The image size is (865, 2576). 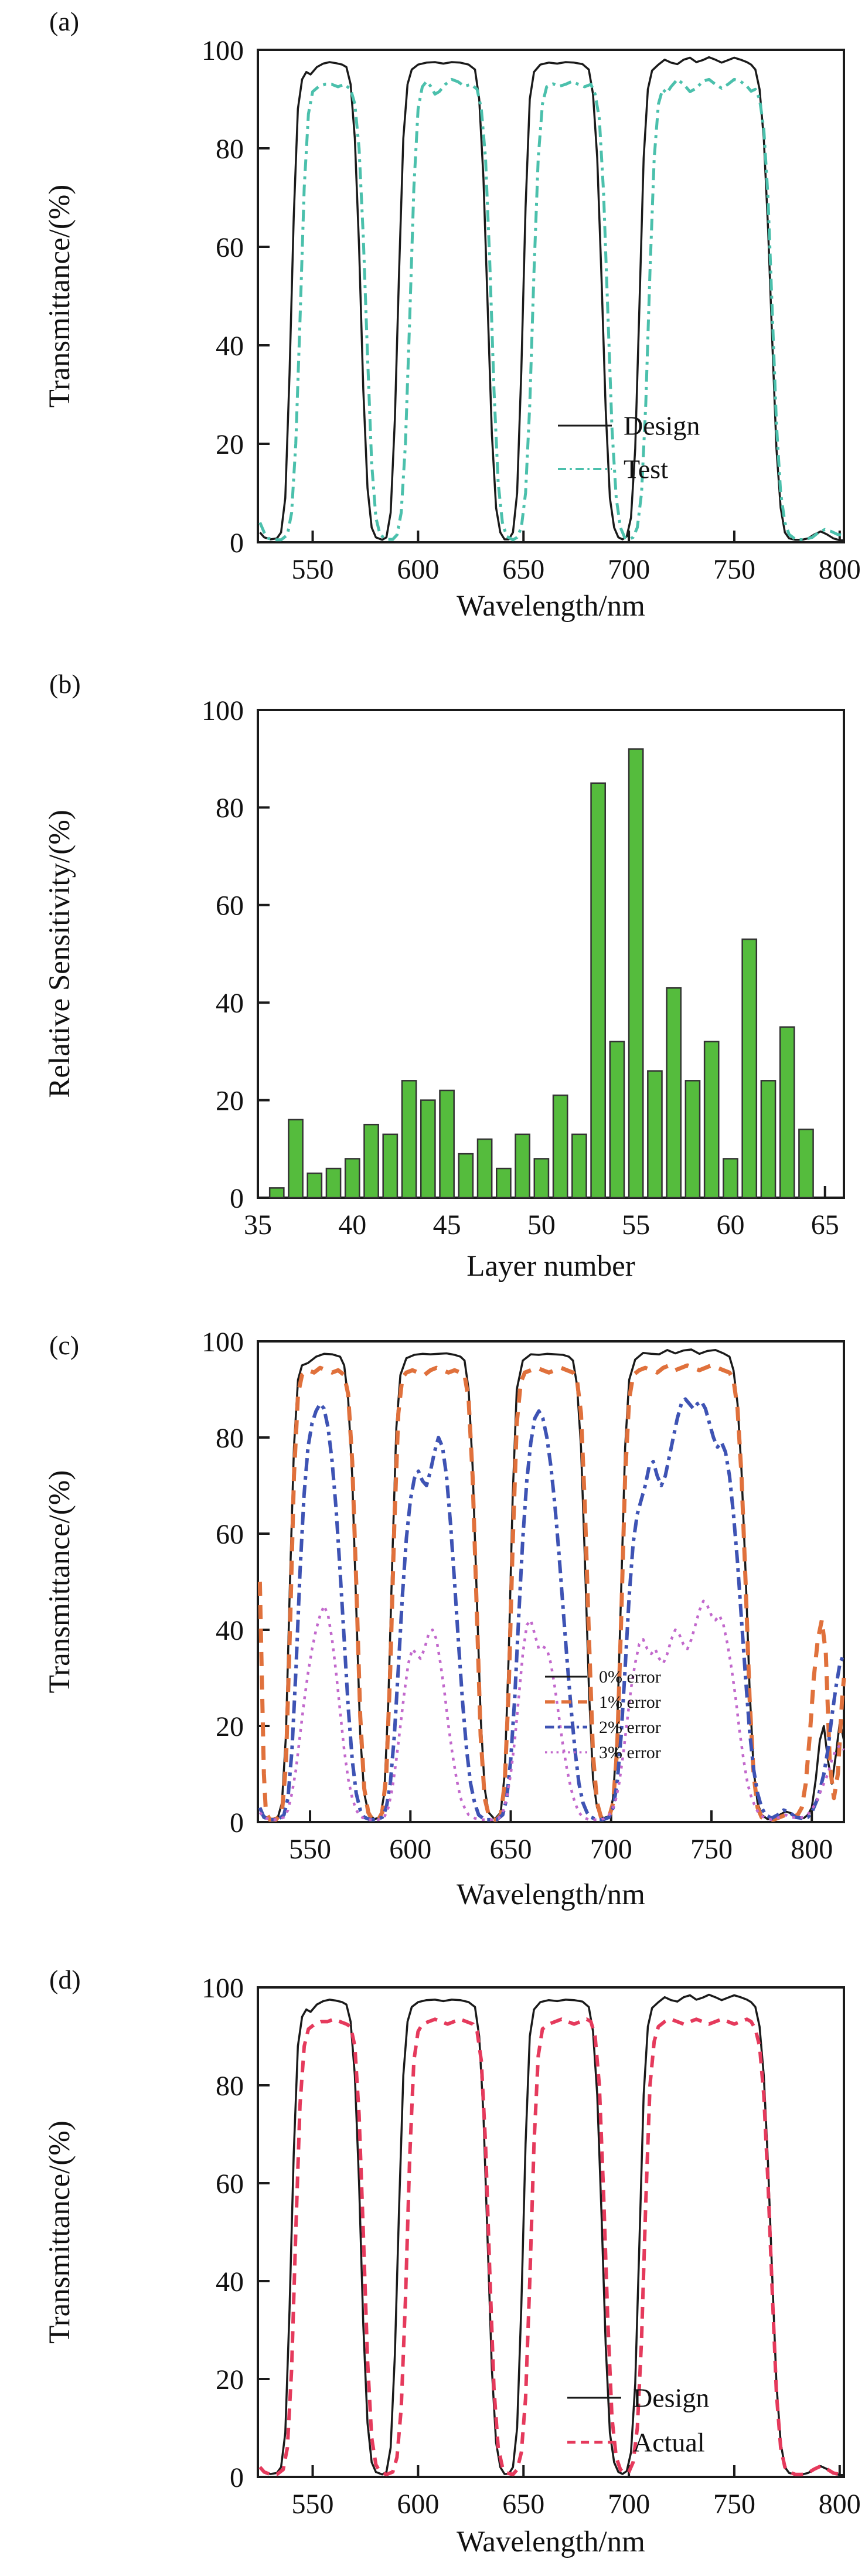 I want to click on legend-label: 3% error, so click(x=630, y=1753).